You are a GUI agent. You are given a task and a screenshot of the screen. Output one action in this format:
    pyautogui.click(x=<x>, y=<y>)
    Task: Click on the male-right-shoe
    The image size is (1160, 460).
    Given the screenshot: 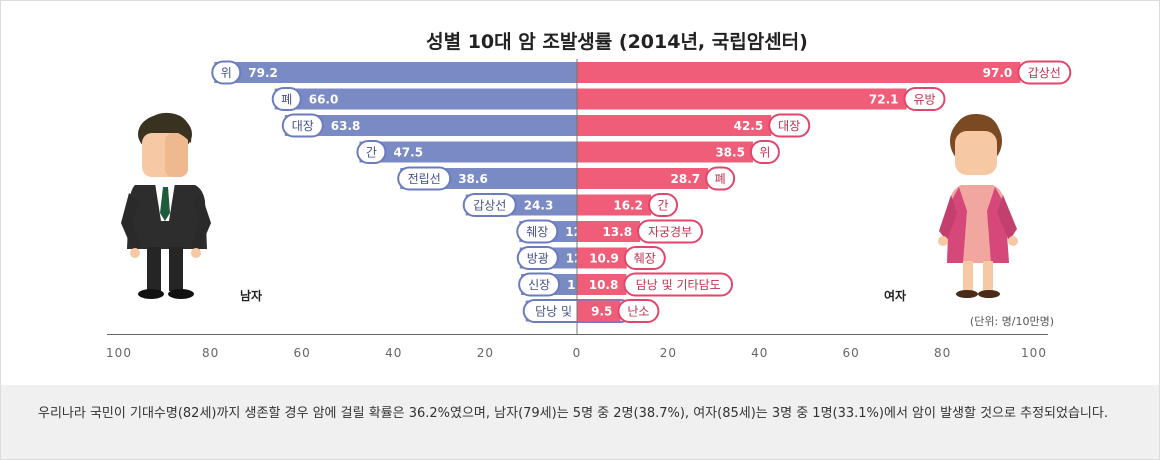 What is the action you would take?
    pyautogui.click(x=181, y=294)
    